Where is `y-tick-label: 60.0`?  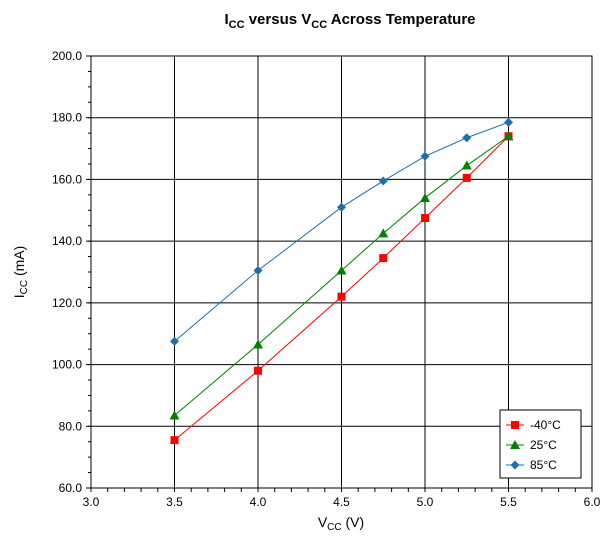 y-tick-label: 60.0 is located at coordinates (71, 488).